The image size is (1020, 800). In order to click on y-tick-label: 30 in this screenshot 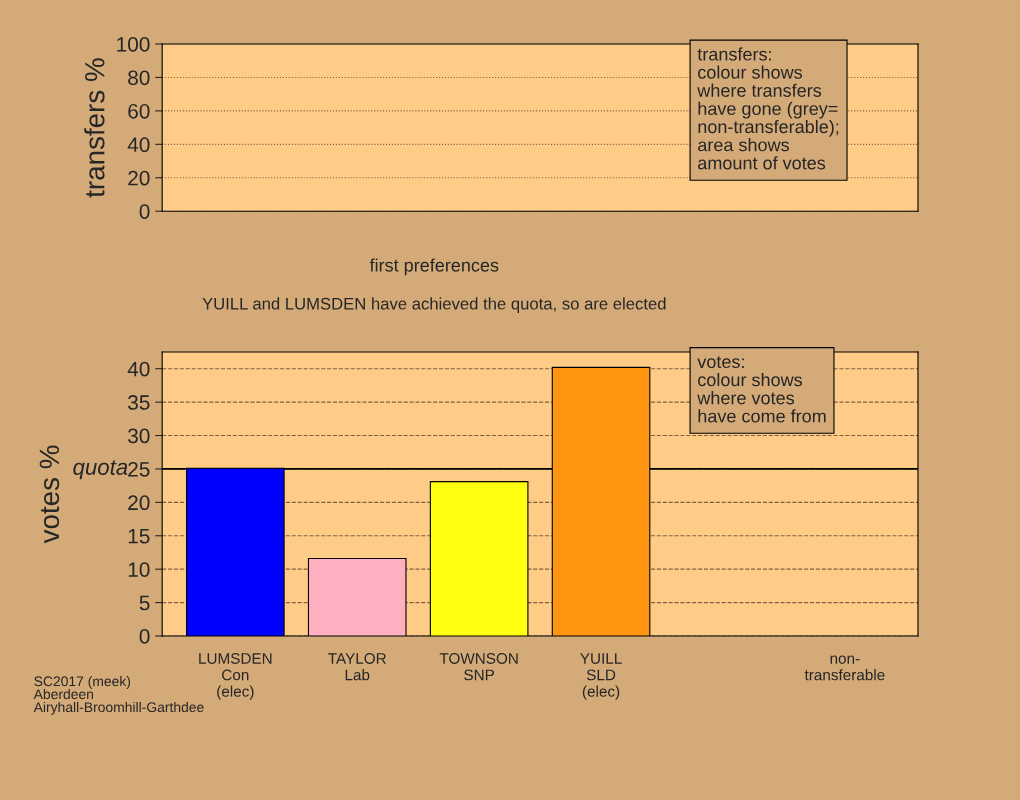, I will do `click(139, 436)`.